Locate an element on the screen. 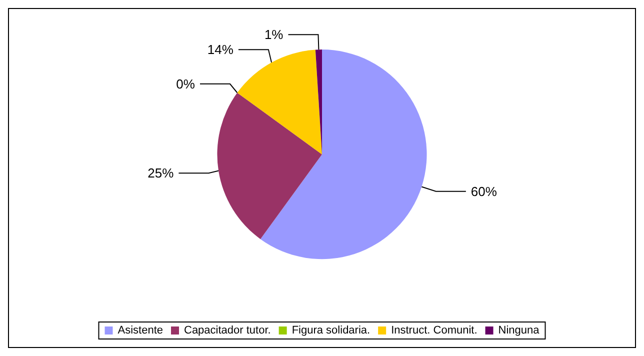  data-label: 1% is located at coordinates (274, 34).